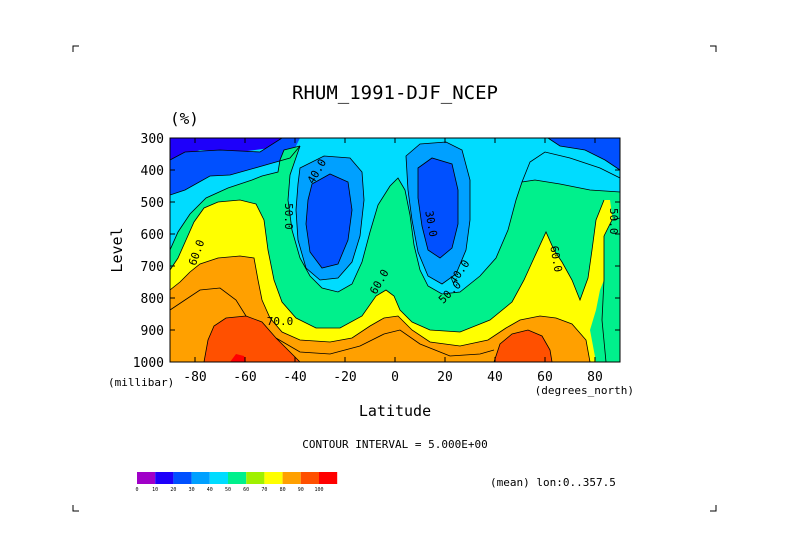  Describe the element at coordinates (152, 139) in the screenshot. I see `y-tick-label: 300` at that location.